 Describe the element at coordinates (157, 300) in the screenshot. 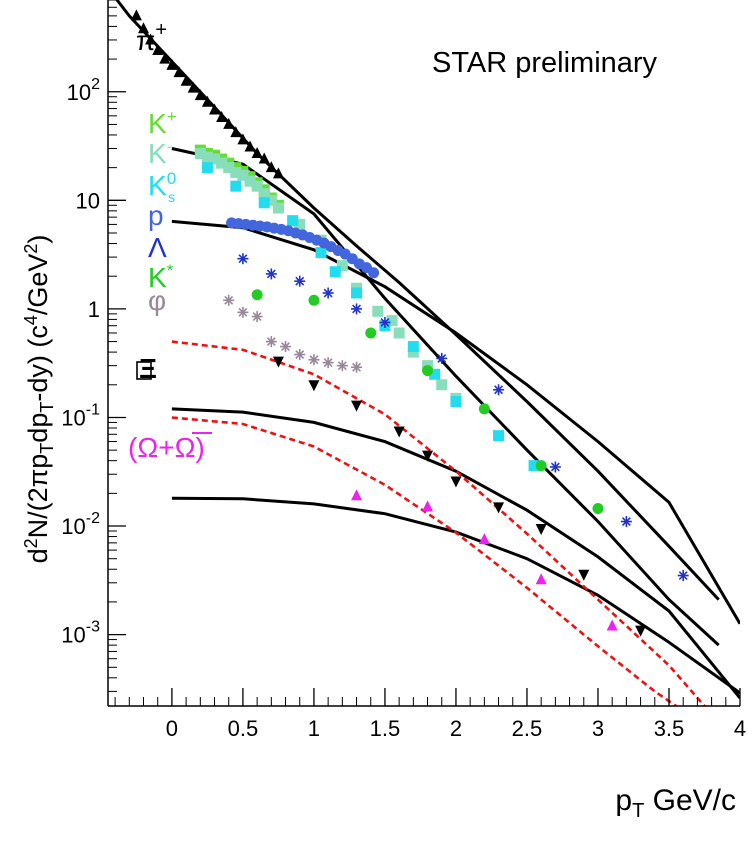

I see `legend-item-phi: φ` at that location.